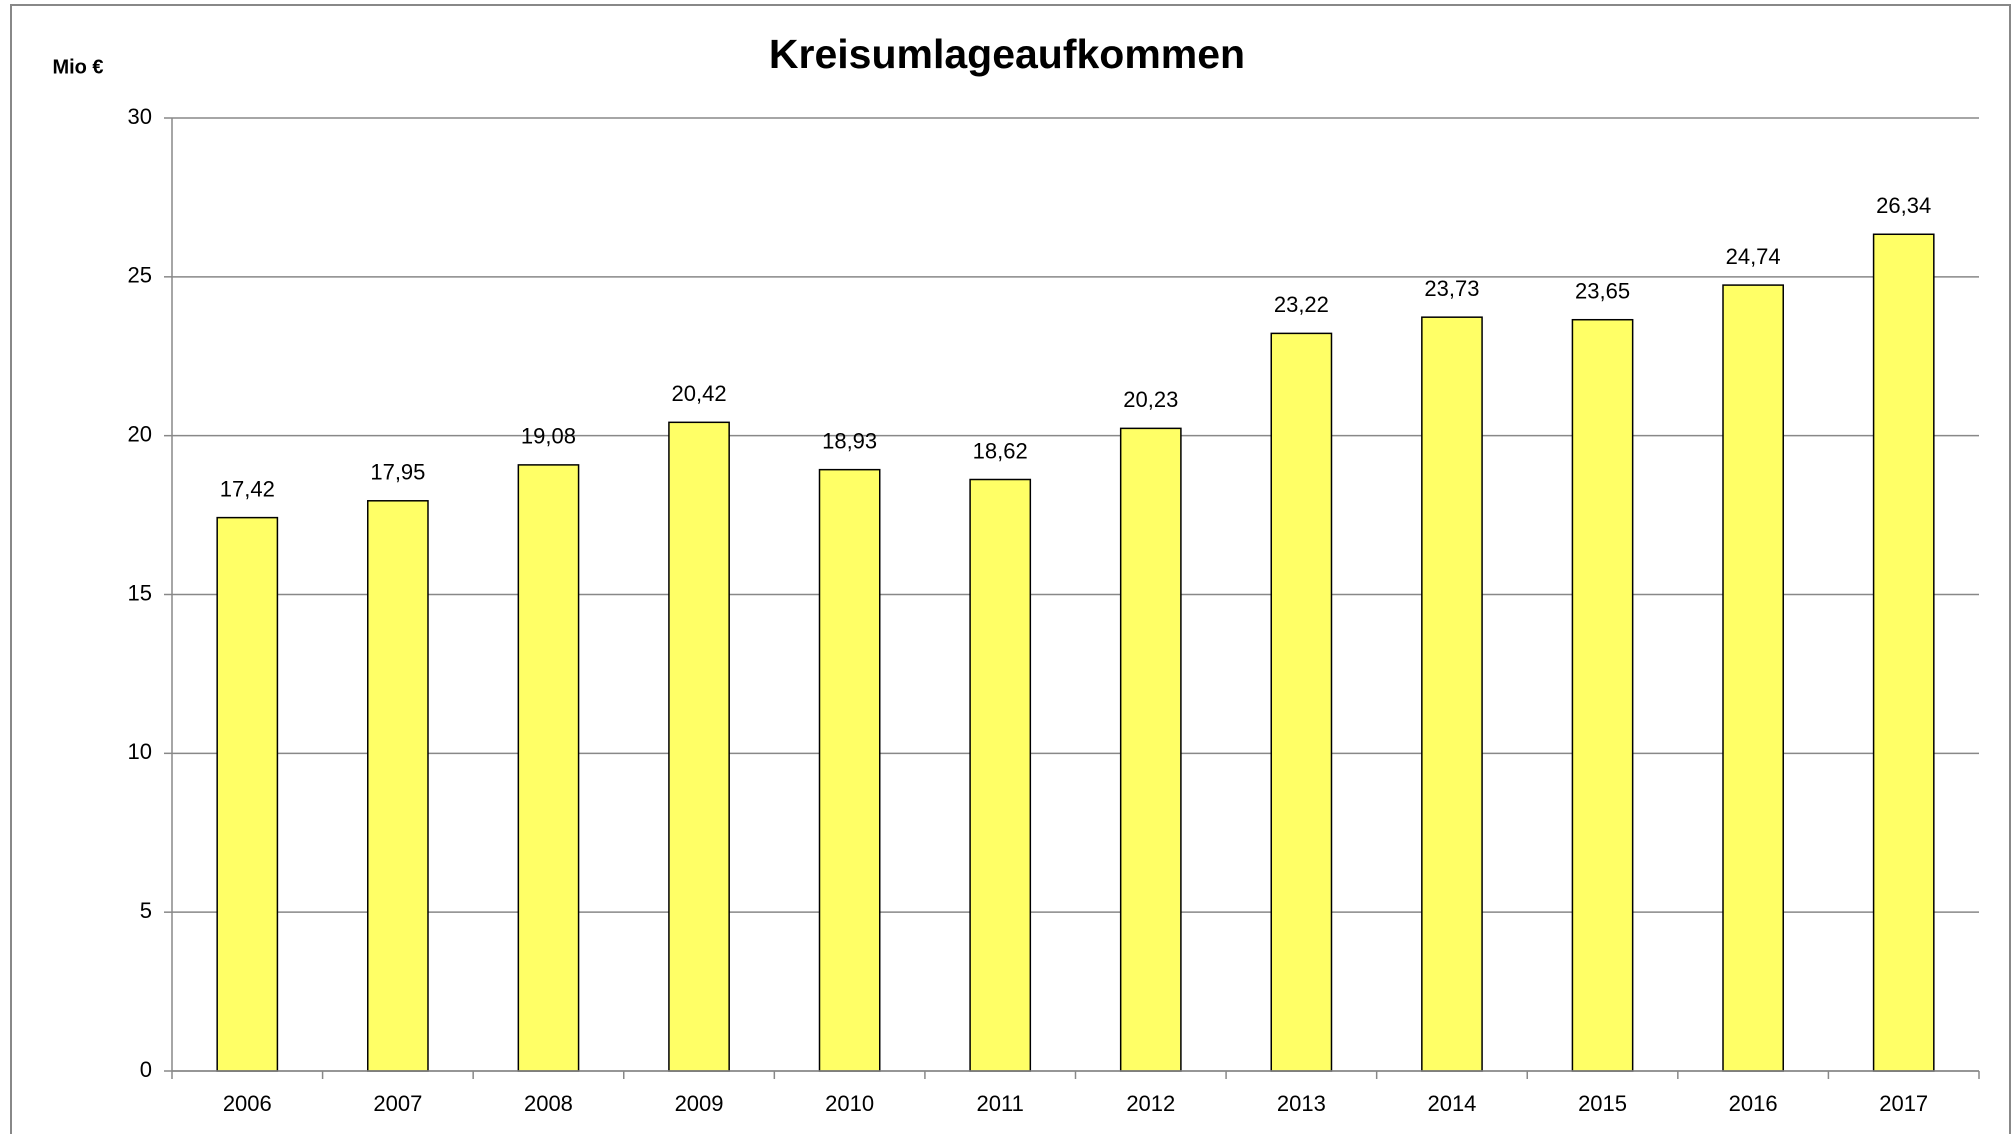 This screenshot has height=1134, width=2011. What do you see at coordinates (247, 1103) in the screenshot?
I see `x-tick-label: 2006` at bounding box center [247, 1103].